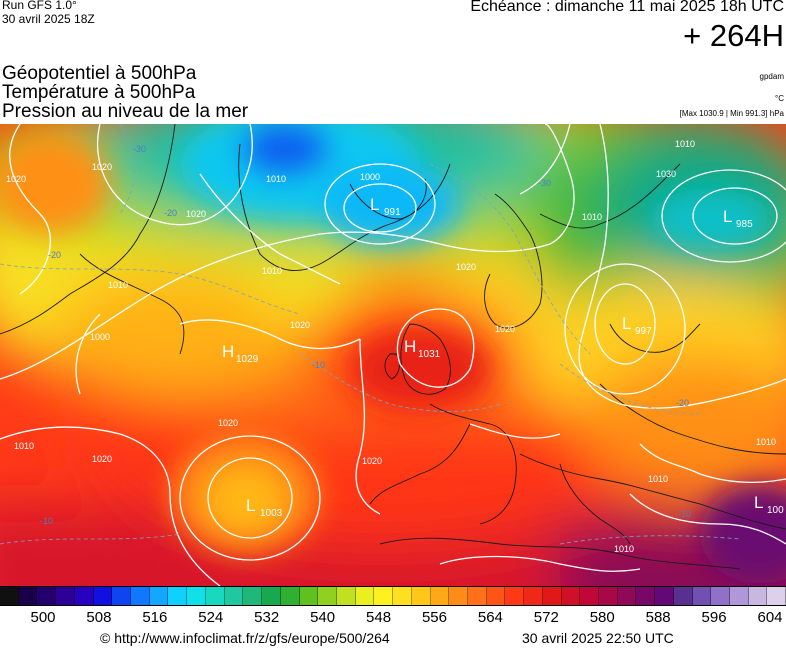 The height and width of the screenshot is (648, 786). What do you see at coordinates (627, 7) in the screenshot?
I see `forecast-valid-time: Echéance : dimanche 11 mai 2025 18h UTC` at bounding box center [627, 7].